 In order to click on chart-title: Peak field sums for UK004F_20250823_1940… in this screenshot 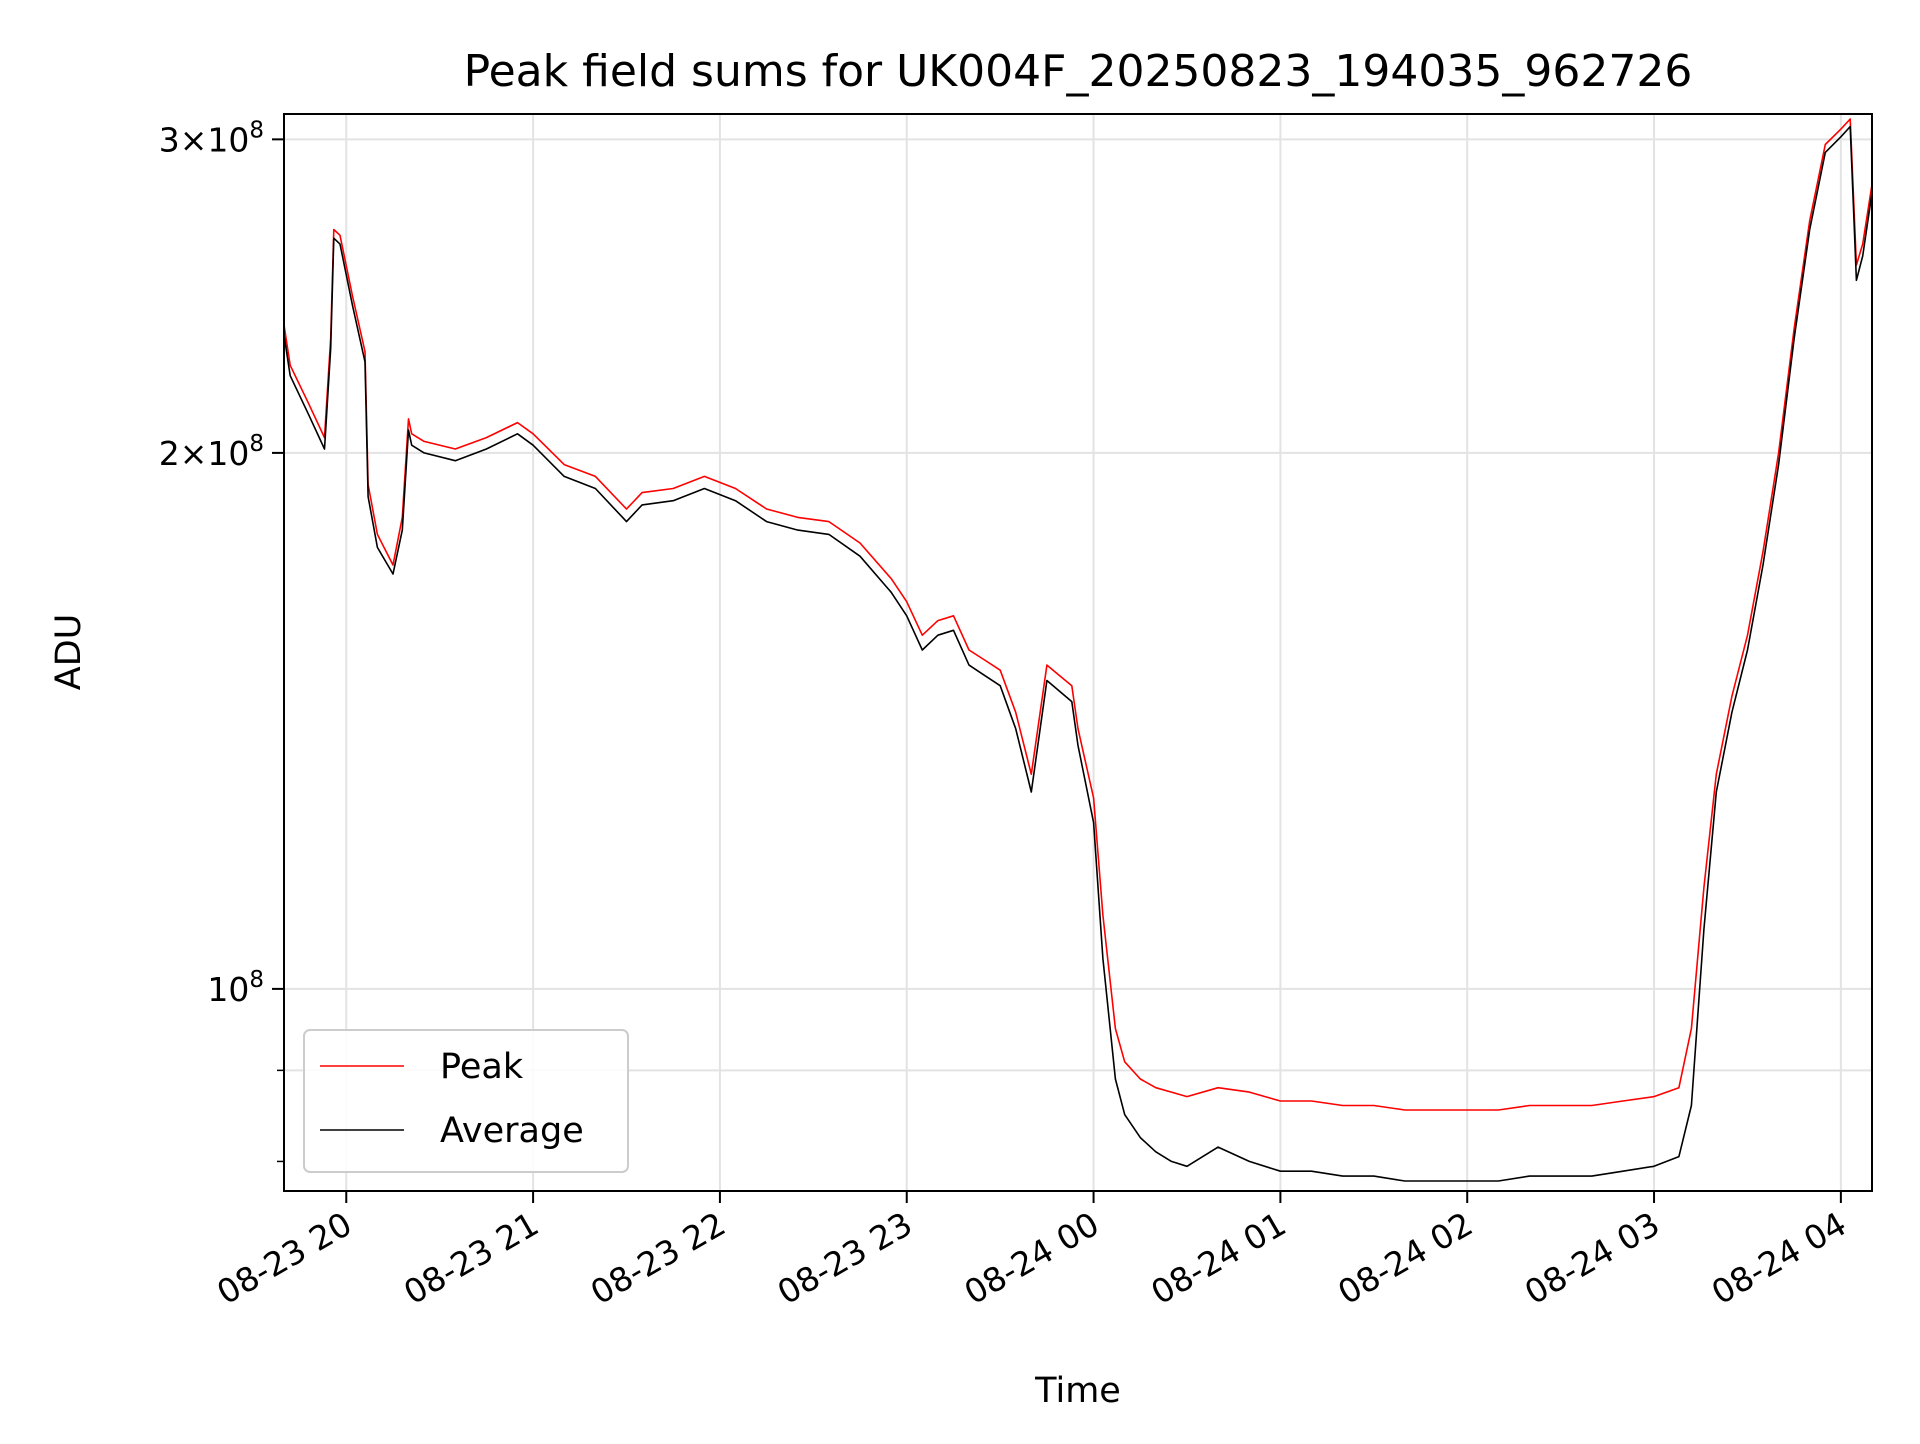, I will do `click(1078, 71)`.